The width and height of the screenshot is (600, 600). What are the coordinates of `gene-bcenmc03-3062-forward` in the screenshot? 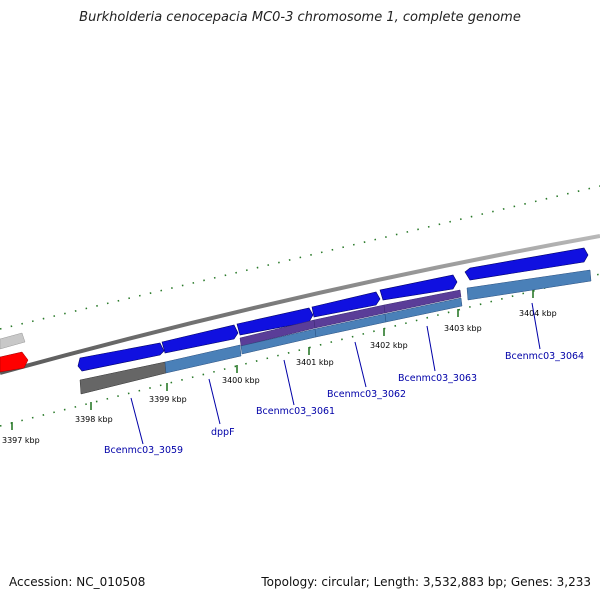 It's located at (346, 304).